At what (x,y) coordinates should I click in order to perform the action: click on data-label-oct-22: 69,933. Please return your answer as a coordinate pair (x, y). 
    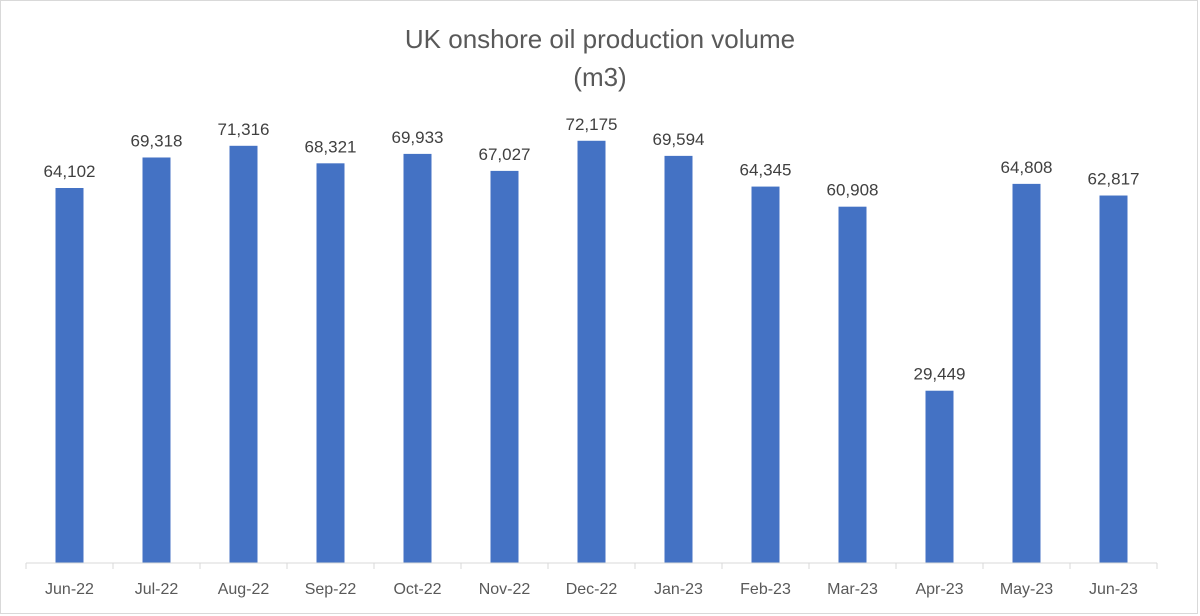
    Looking at the image, I should click on (418, 137).